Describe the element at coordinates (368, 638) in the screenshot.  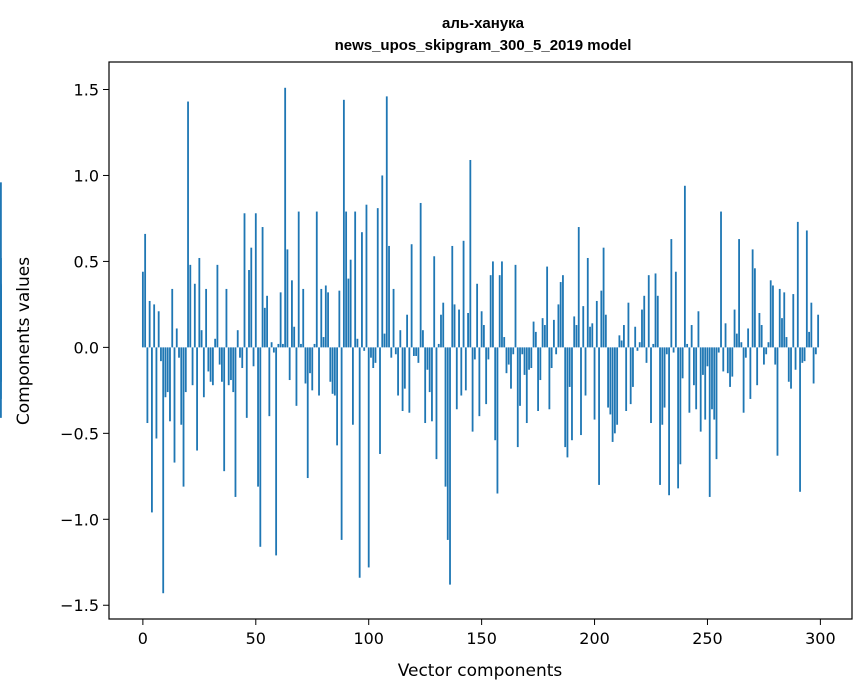
I see `x-tick-label: 100` at that location.